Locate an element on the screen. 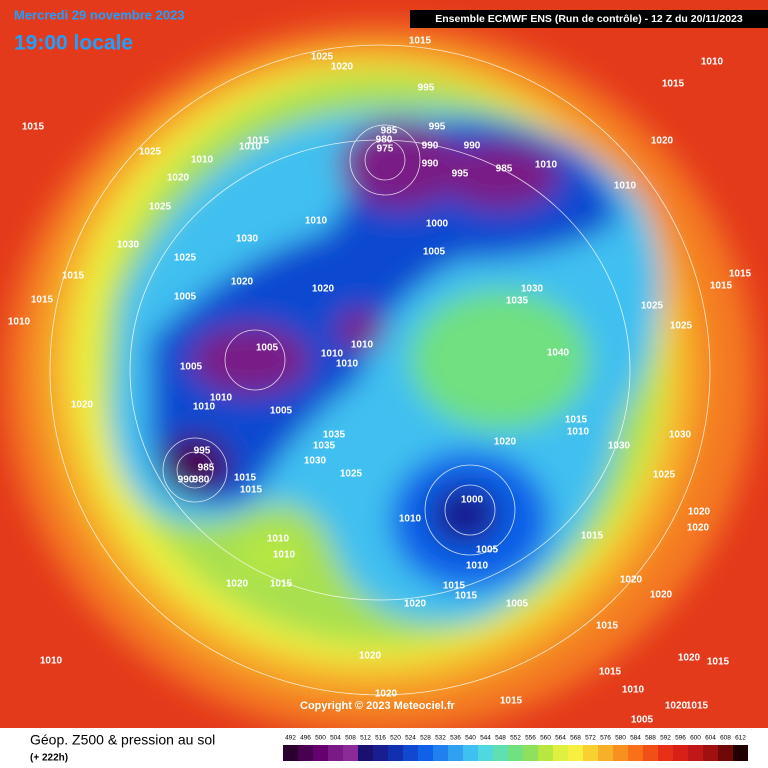 This screenshot has height=768, width=768. colorbar-label: 596 is located at coordinates (680, 738).